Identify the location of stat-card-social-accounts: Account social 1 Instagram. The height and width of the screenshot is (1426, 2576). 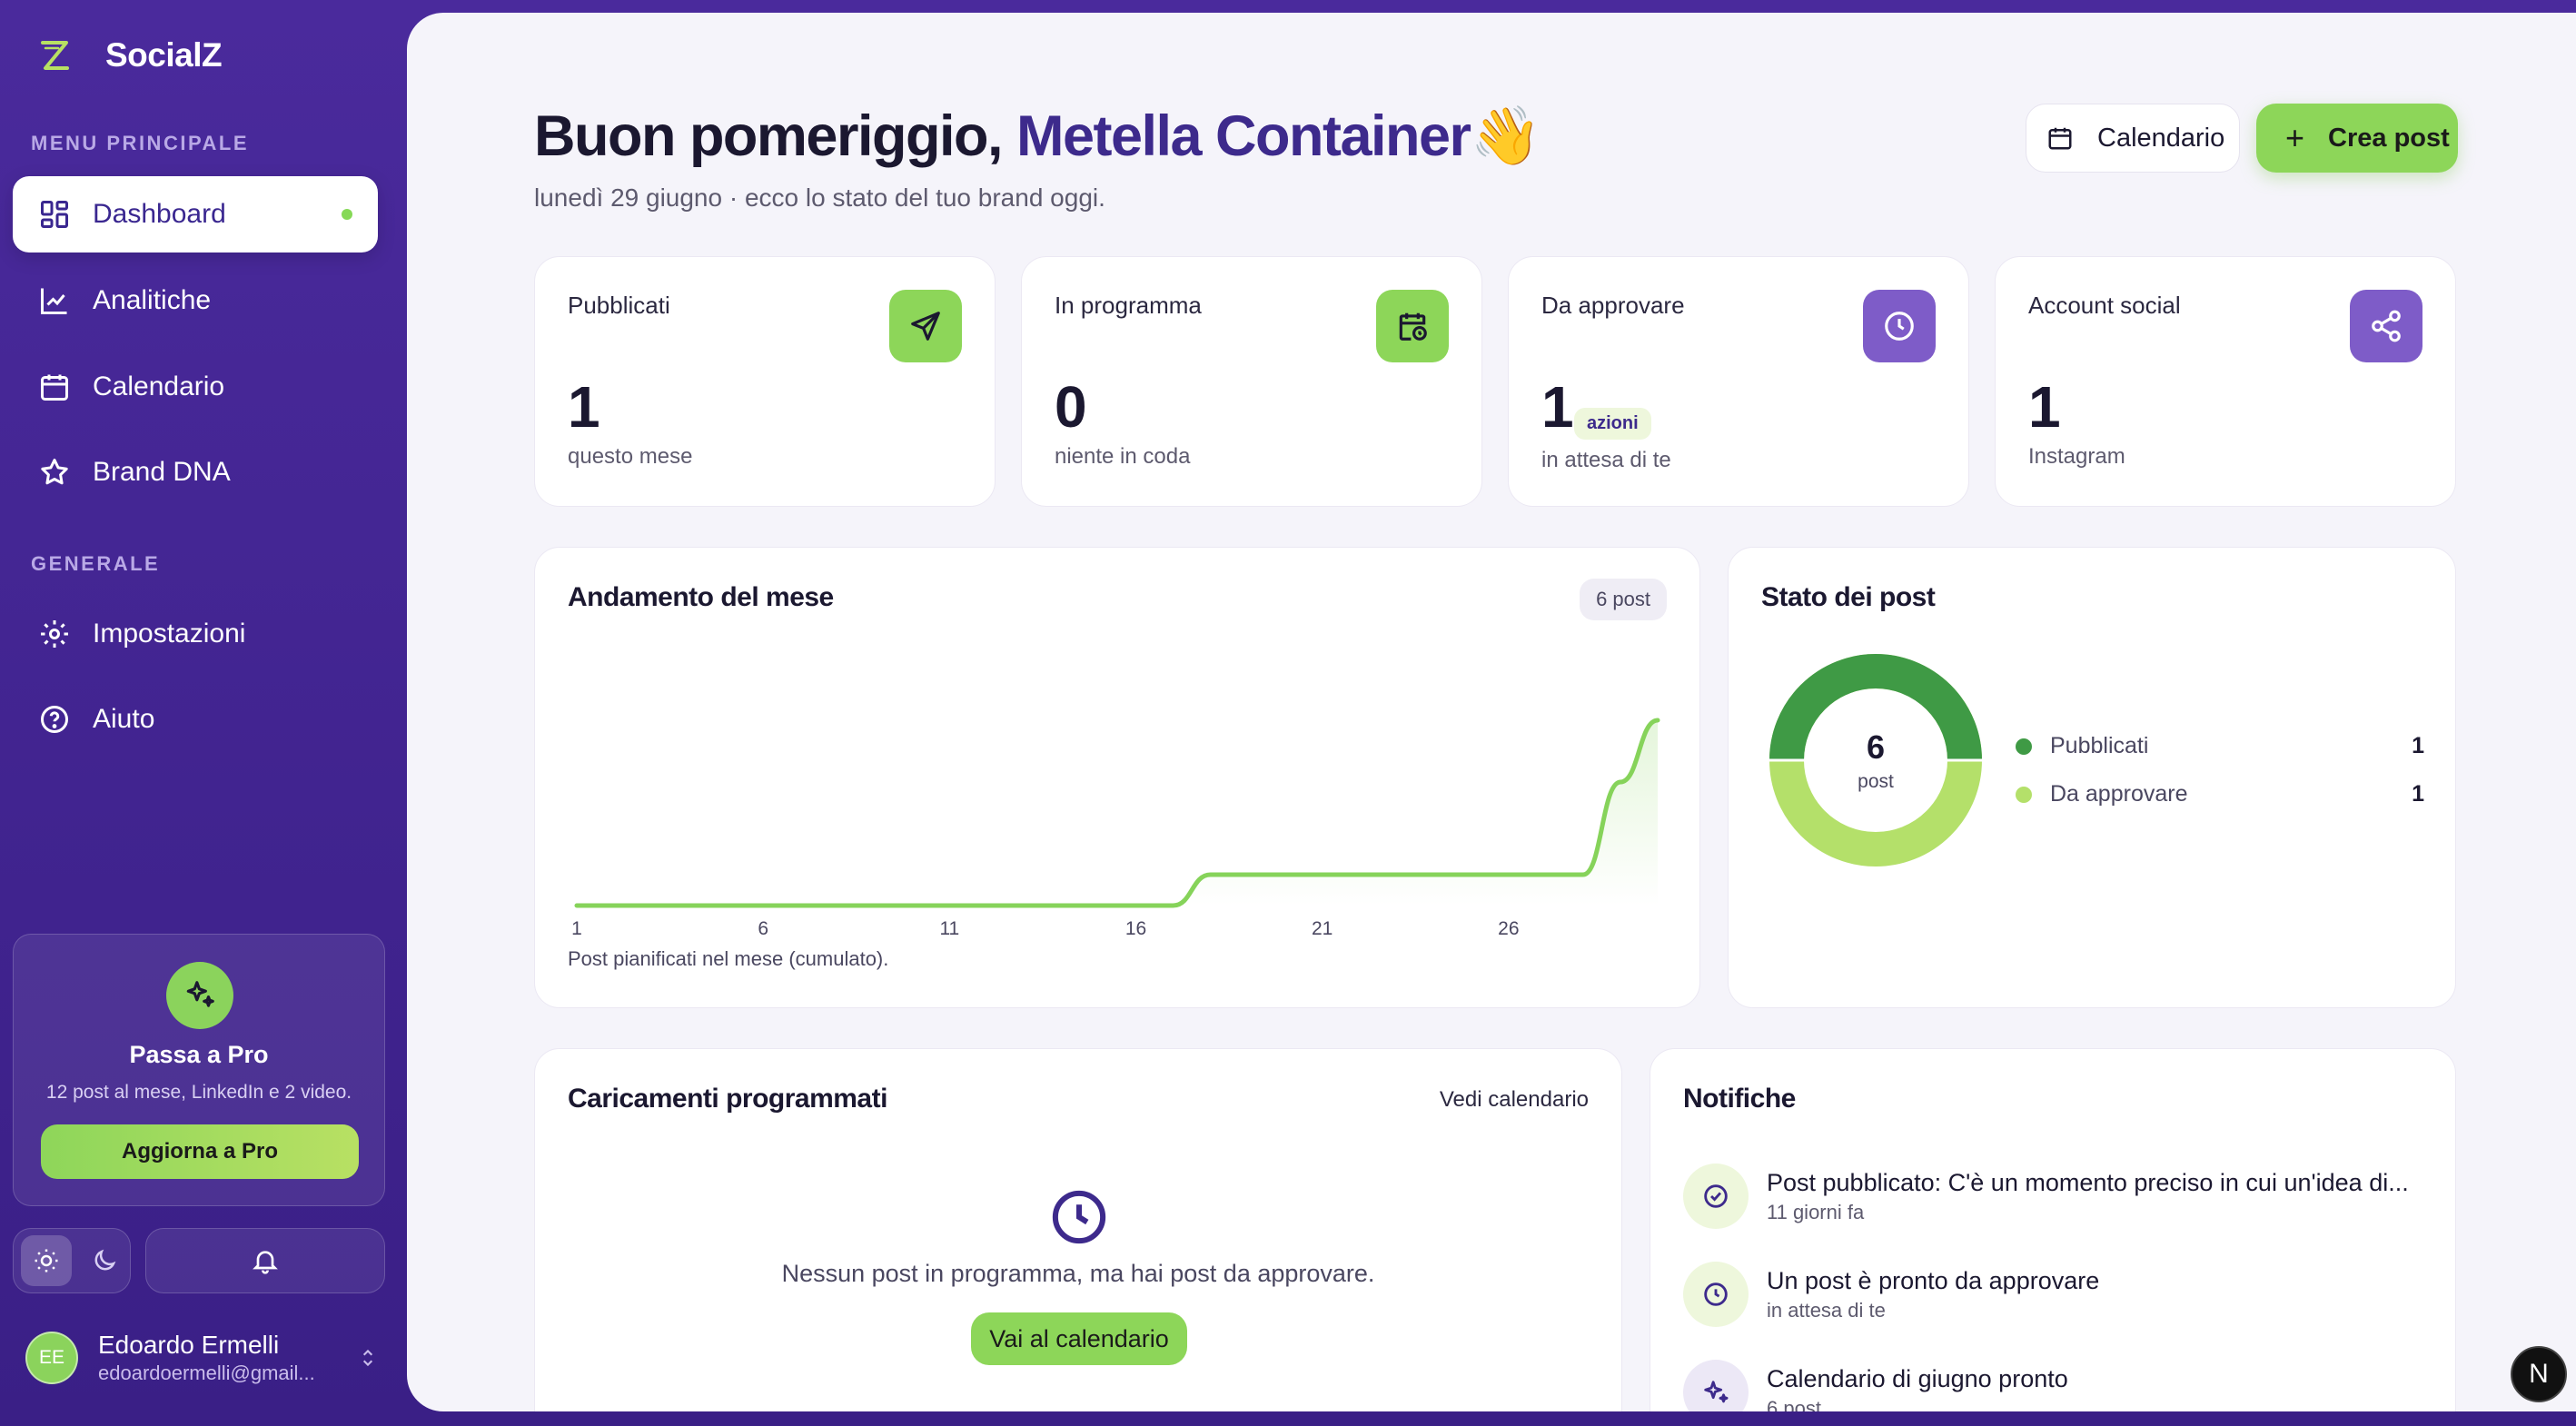
(2225, 381).